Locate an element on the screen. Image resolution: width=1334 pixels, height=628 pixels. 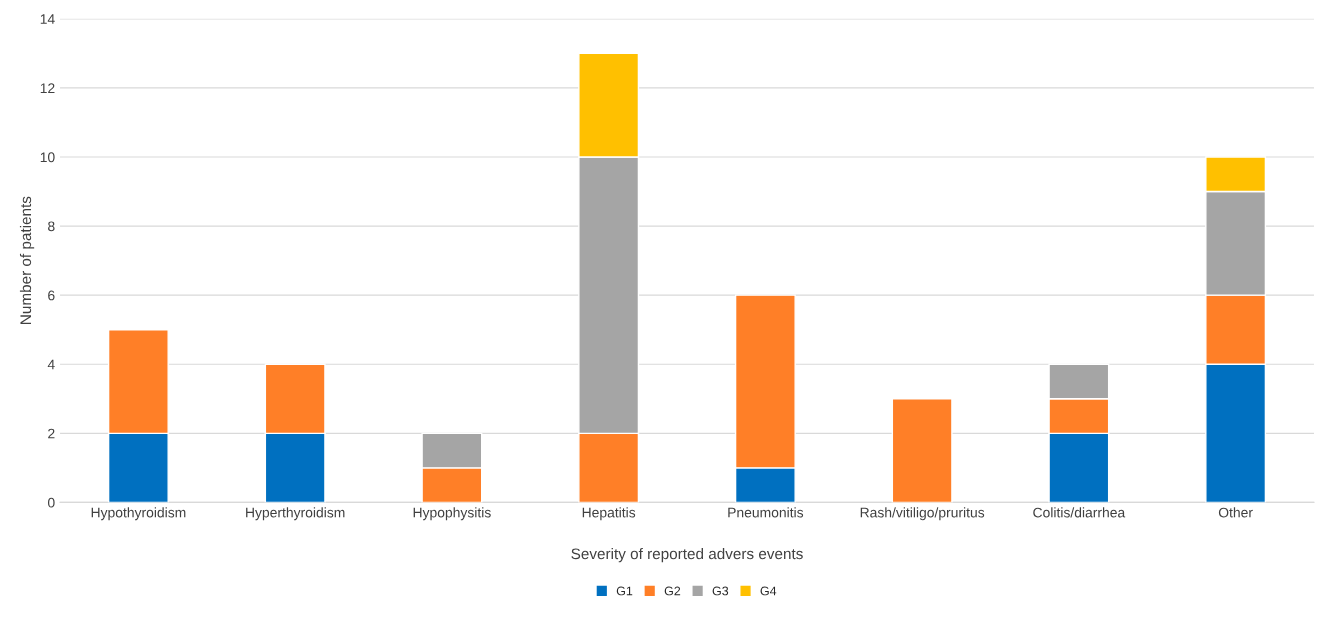
y-tick-label: 4 is located at coordinates (51, 364).